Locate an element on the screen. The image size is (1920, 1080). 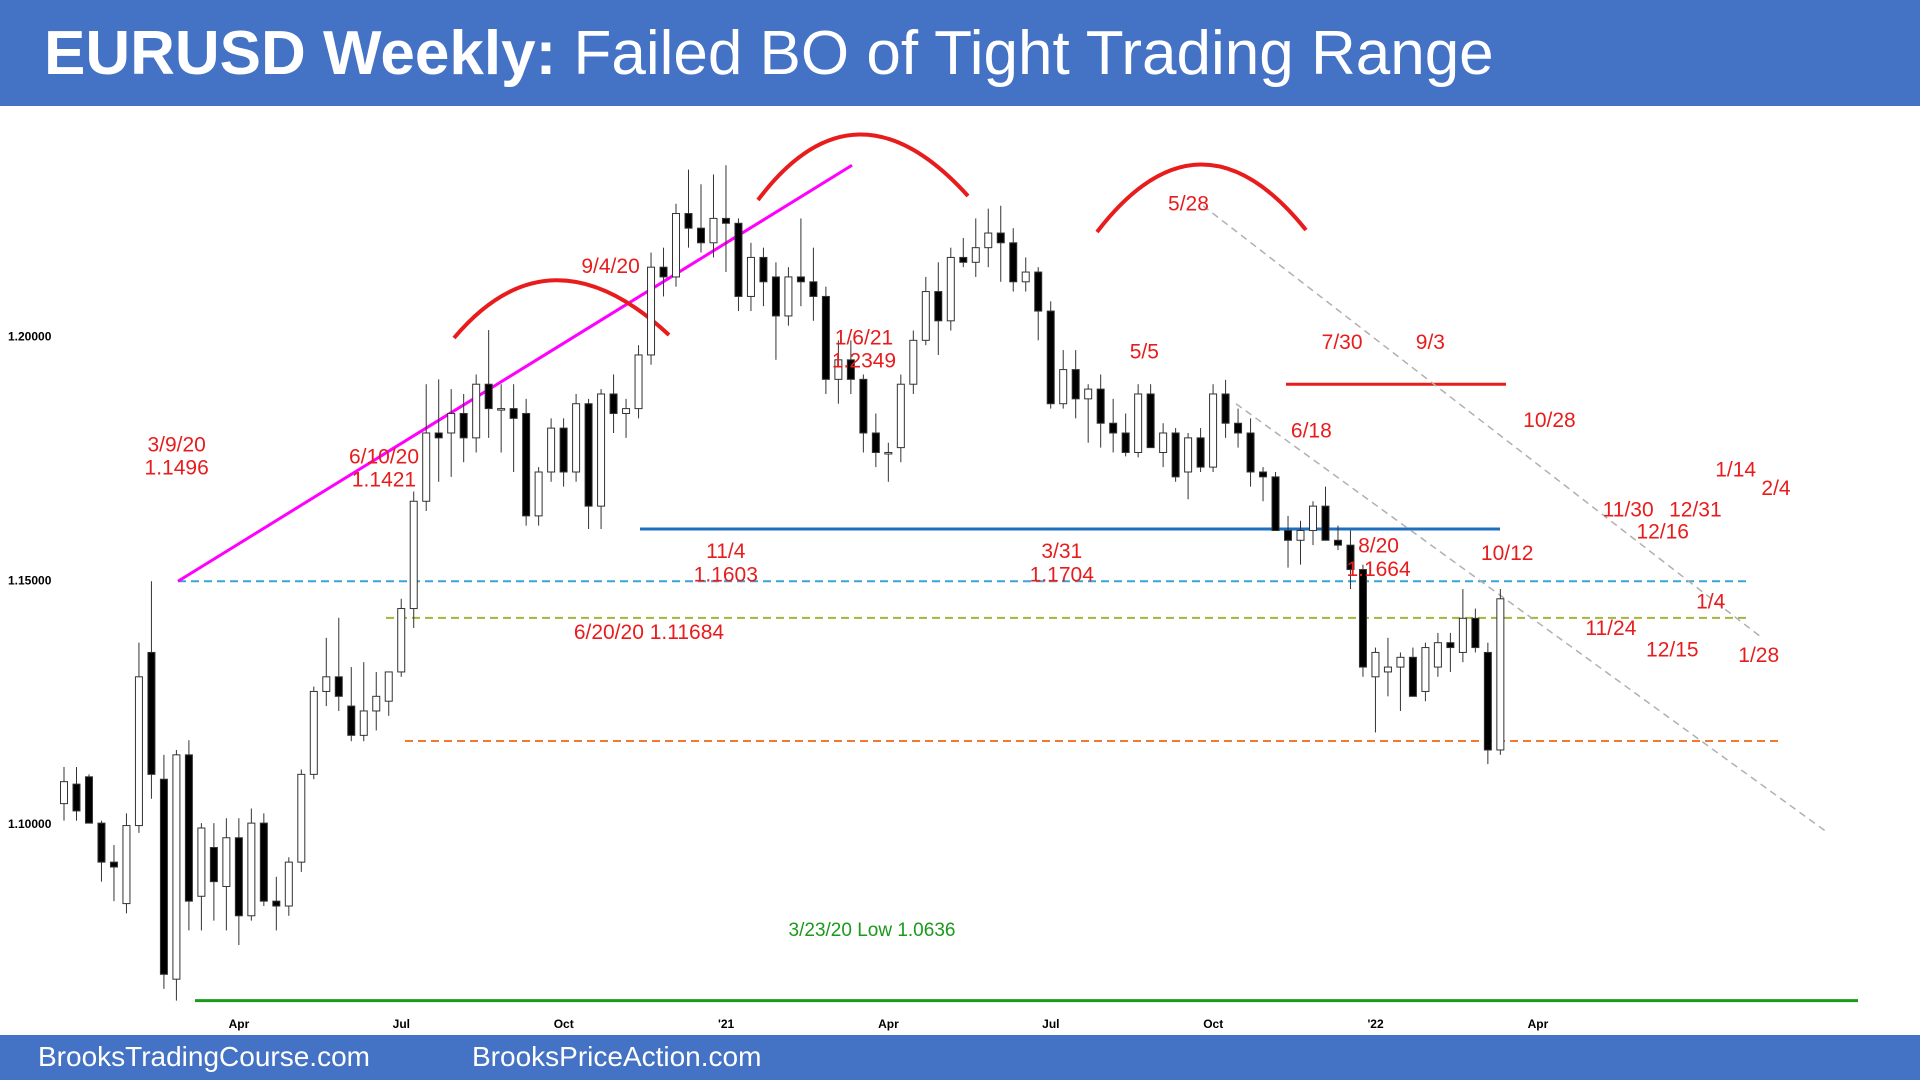
price-annotation: 1.1421 is located at coordinates (384, 480).